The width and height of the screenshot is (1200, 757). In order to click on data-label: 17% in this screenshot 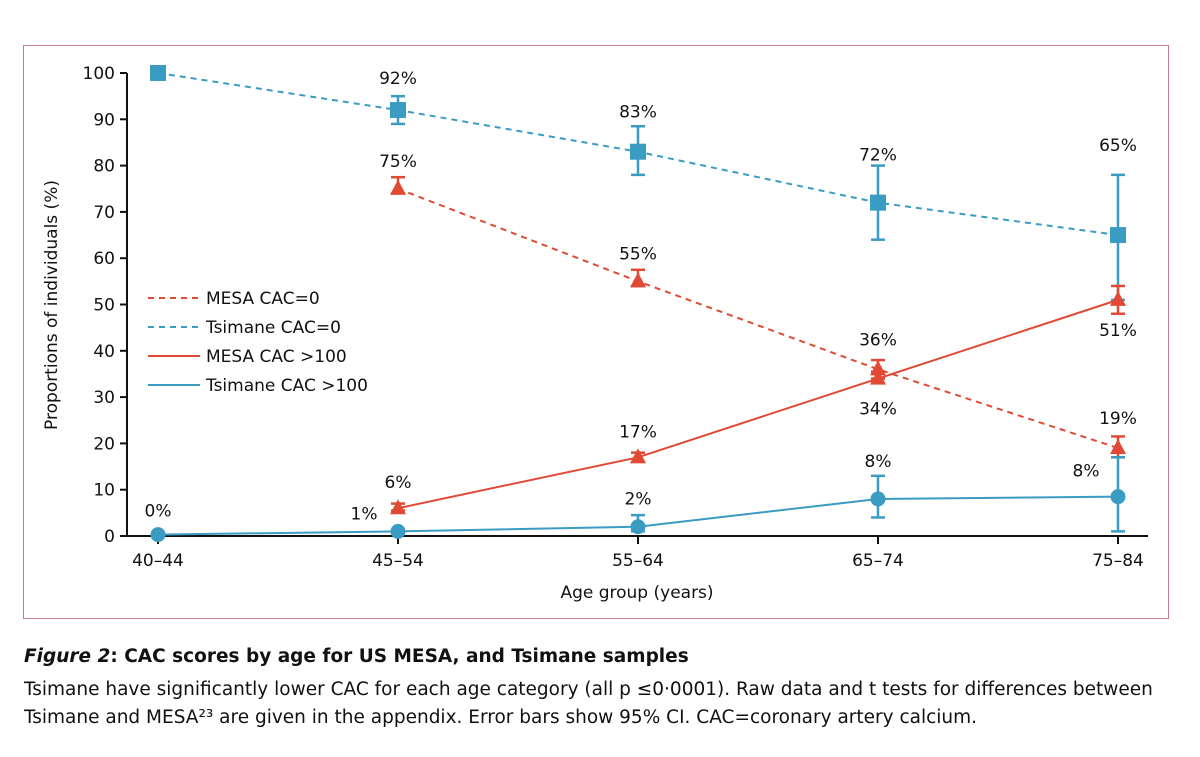, I will do `click(638, 432)`.